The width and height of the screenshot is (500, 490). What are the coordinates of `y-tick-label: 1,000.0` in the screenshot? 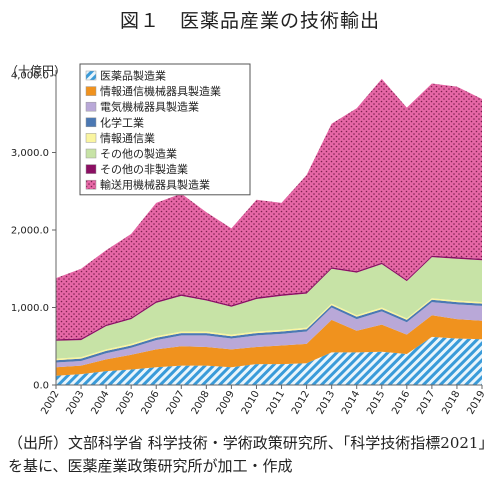 It's located at (30, 308).